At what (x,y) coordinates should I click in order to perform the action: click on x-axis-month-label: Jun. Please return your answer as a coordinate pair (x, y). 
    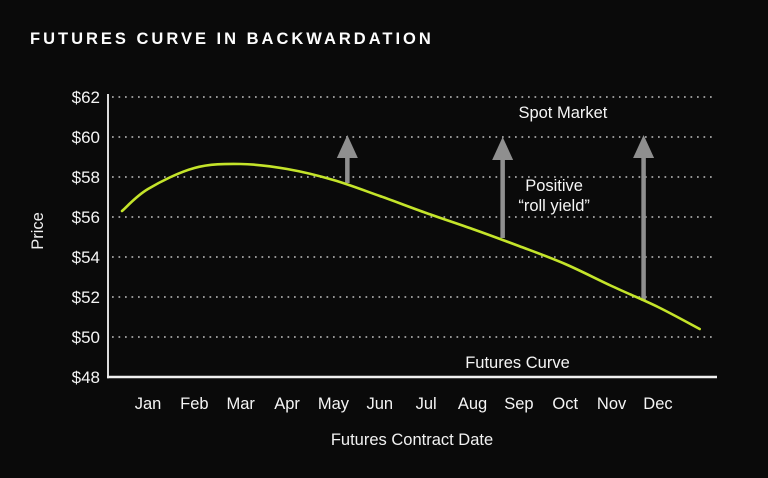
    Looking at the image, I should click on (380, 404).